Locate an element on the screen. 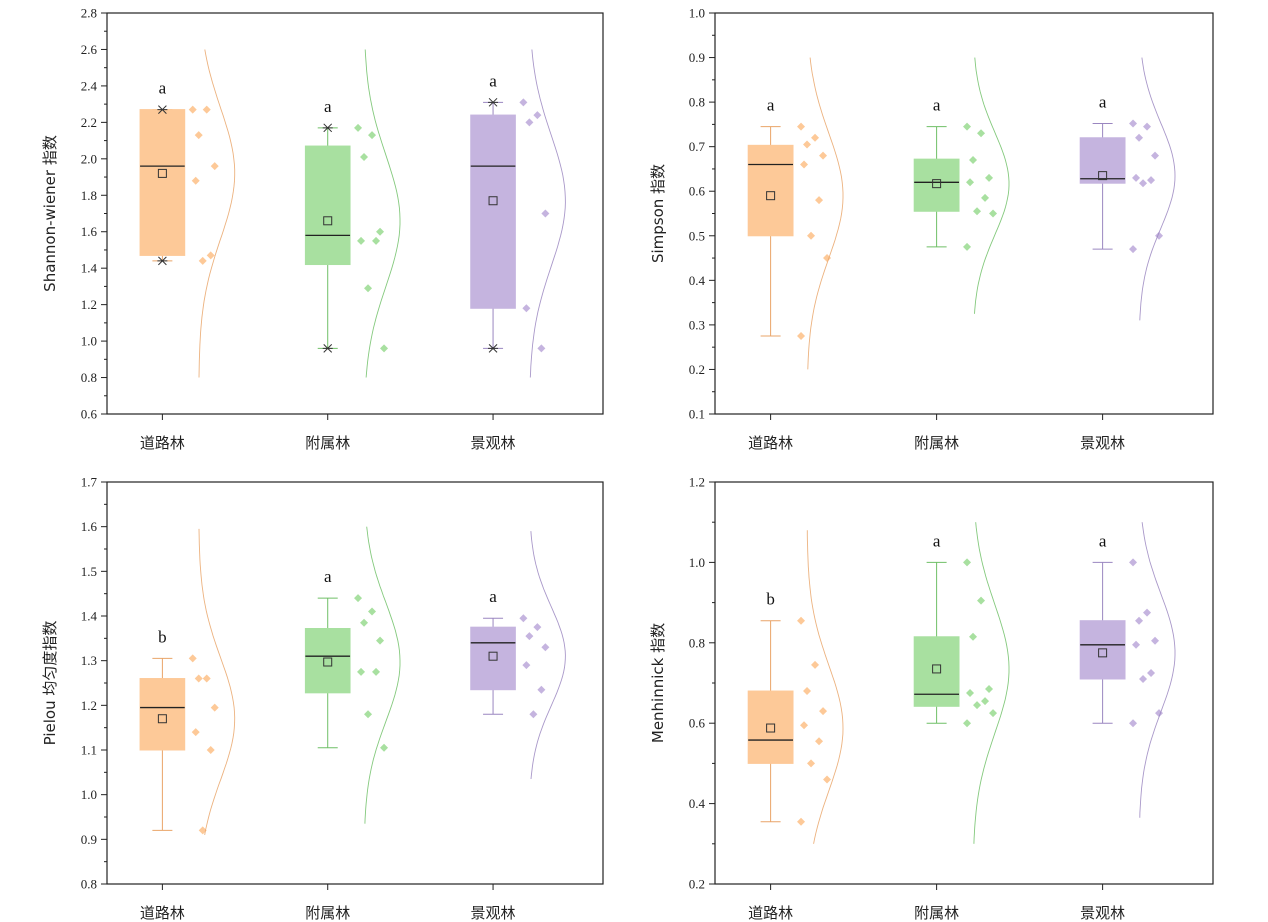 The image size is (1268, 922). y-tick-label: 1.7 is located at coordinates (89, 482).